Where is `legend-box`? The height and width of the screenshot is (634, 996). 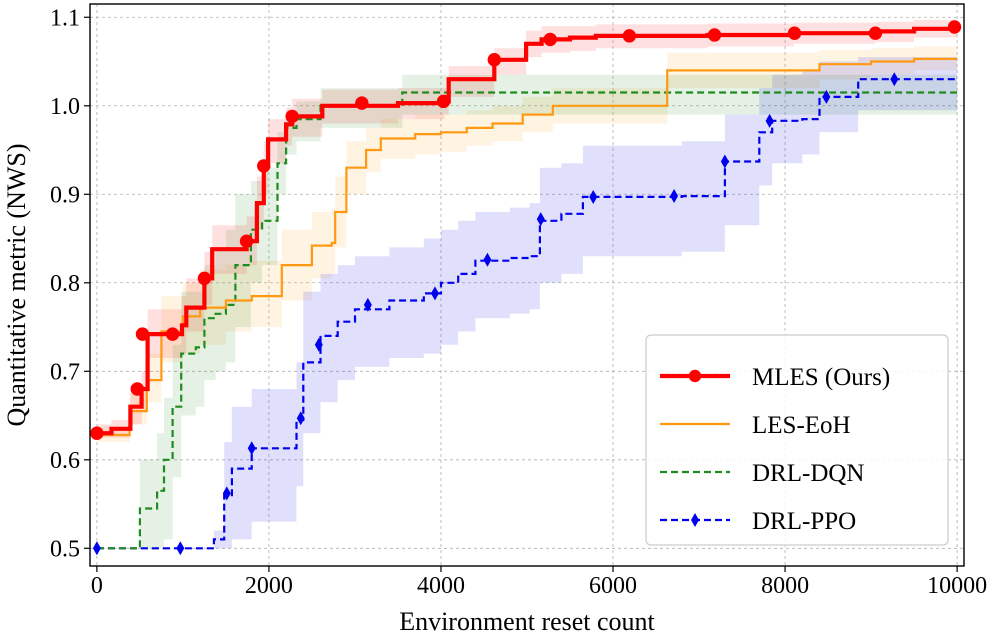
legend-box is located at coordinates (797, 440).